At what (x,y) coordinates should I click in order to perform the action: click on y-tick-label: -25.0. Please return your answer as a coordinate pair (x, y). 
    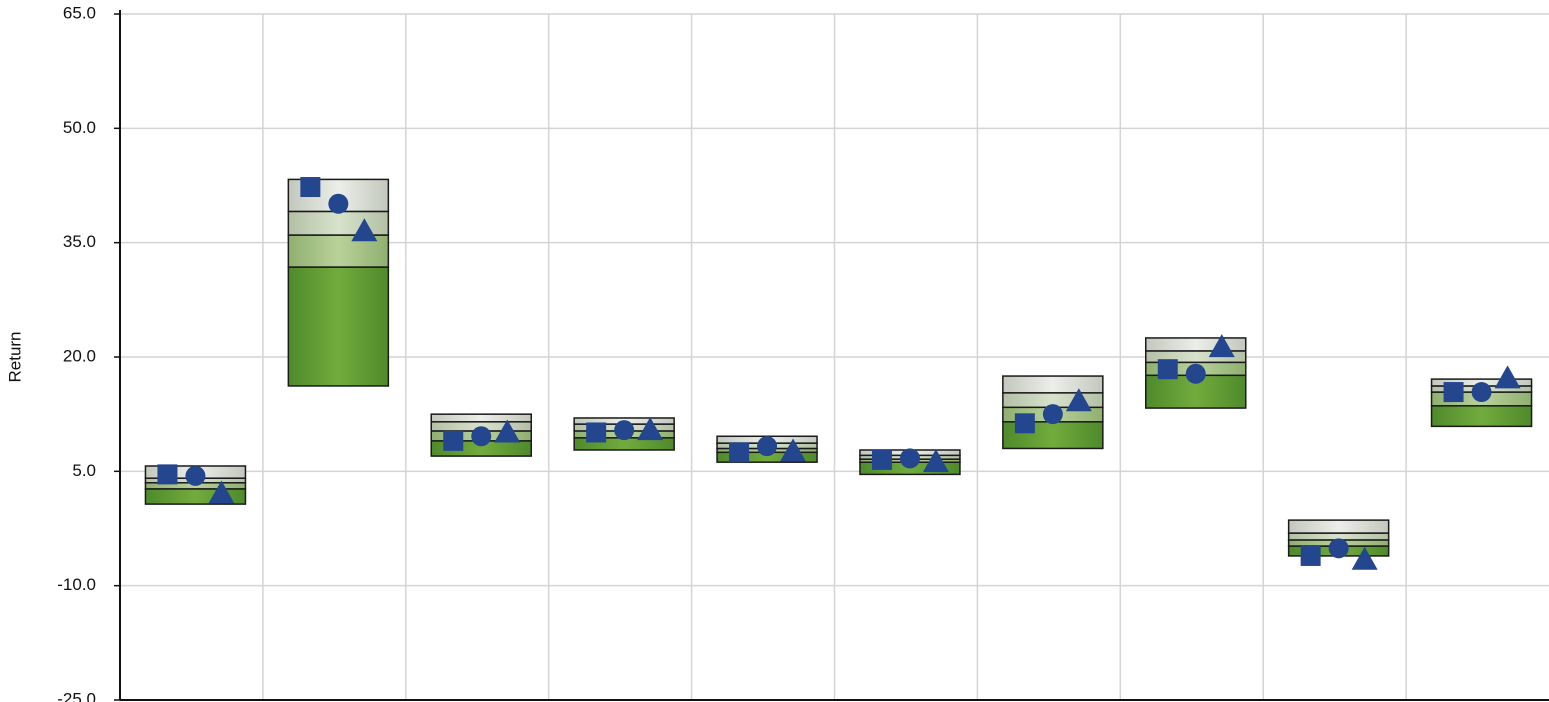
    Looking at the image, I should click on (76, 695).